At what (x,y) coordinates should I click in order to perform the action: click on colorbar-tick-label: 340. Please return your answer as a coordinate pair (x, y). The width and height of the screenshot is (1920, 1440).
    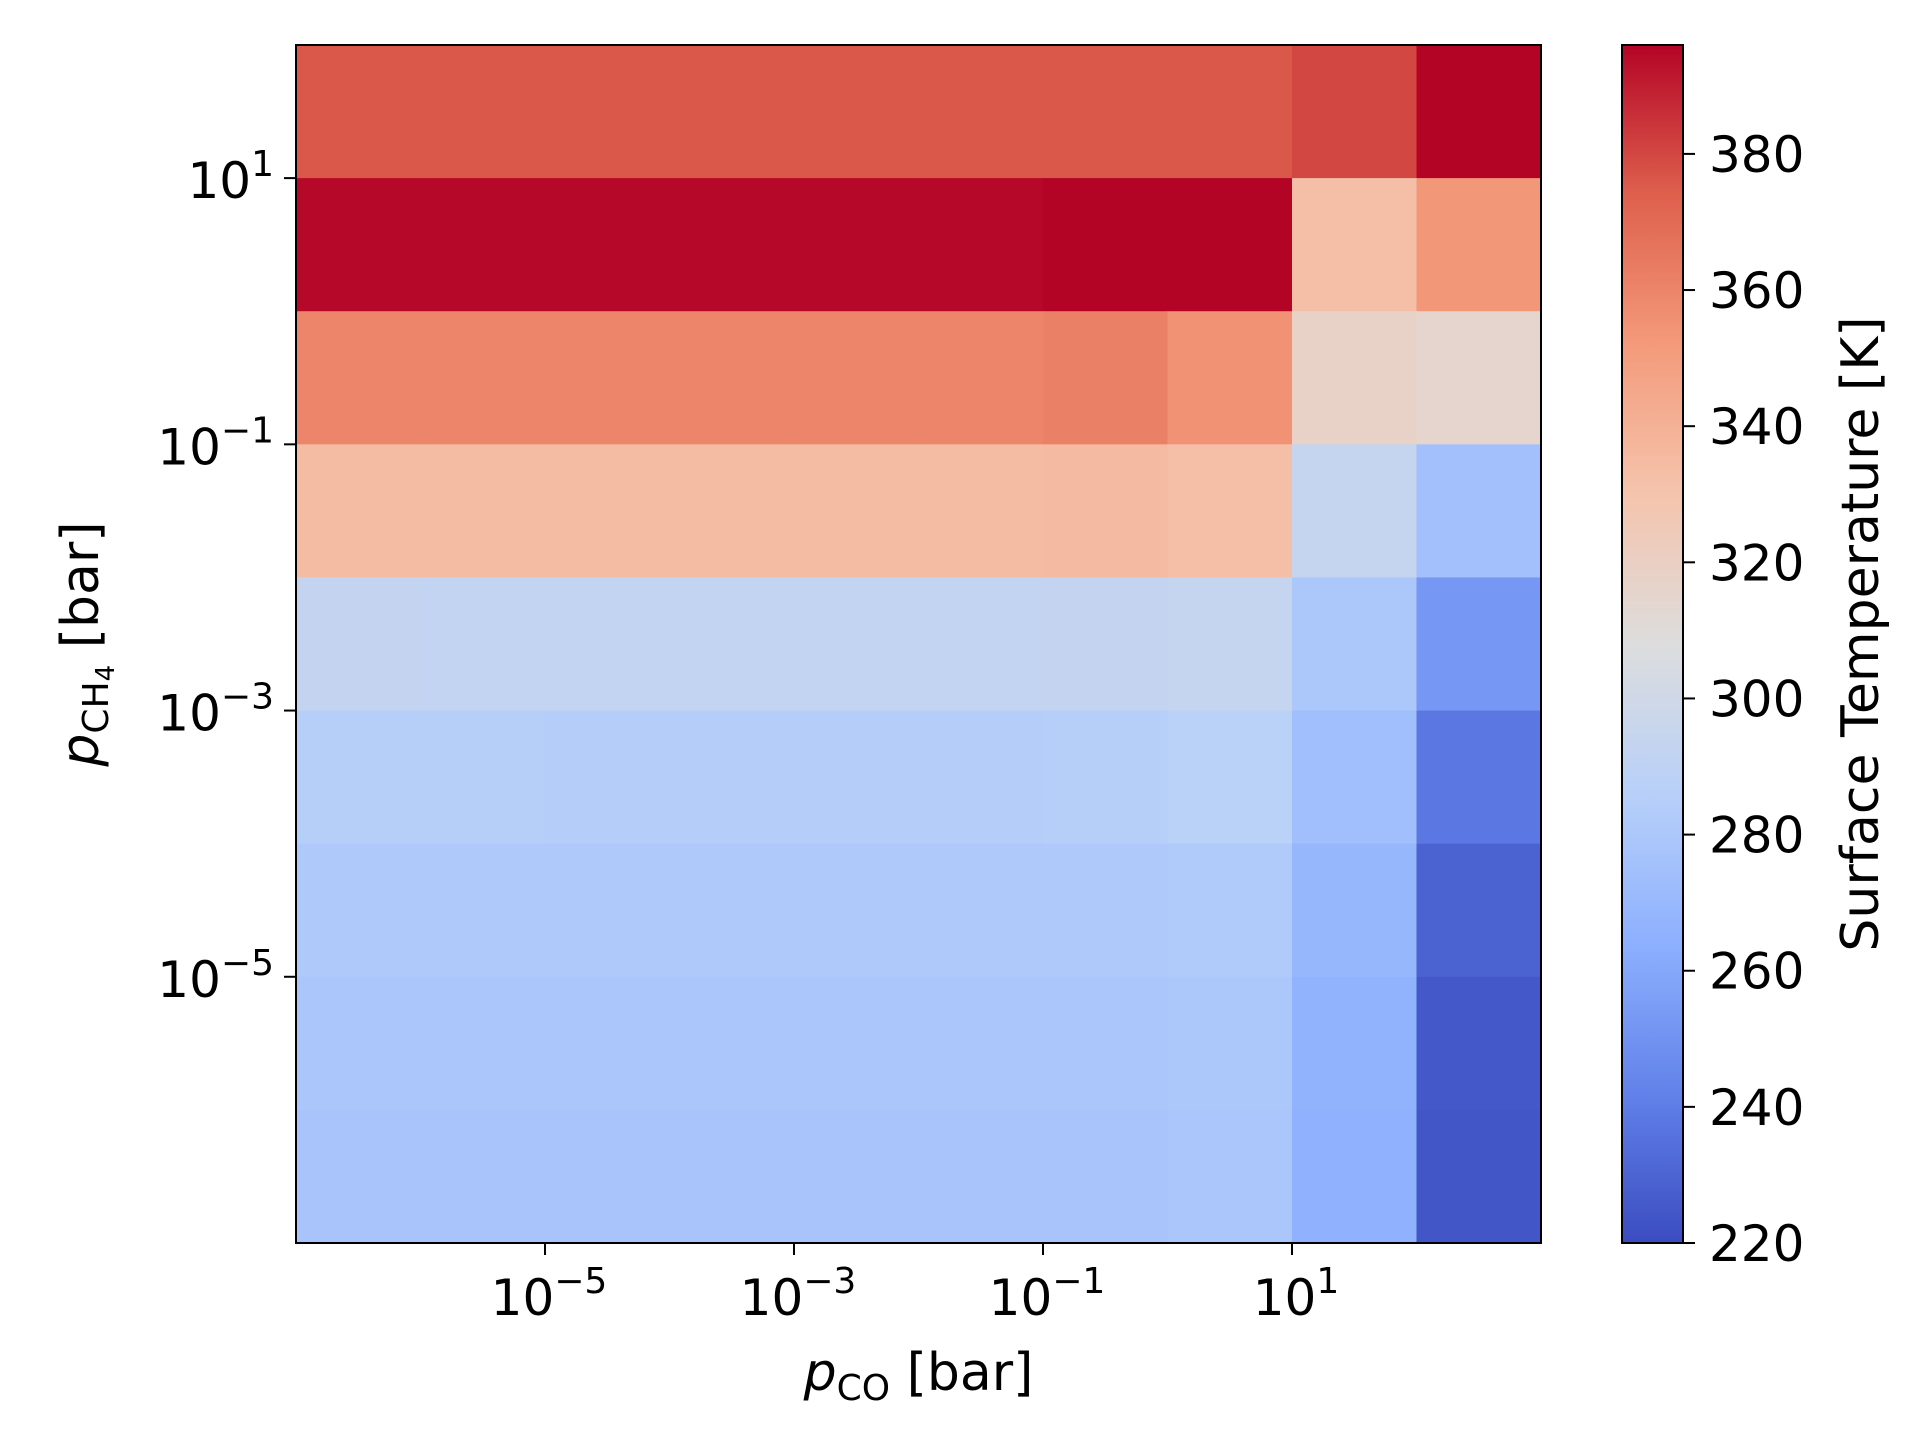
    Looking at the image, I should click on (1756, 427).